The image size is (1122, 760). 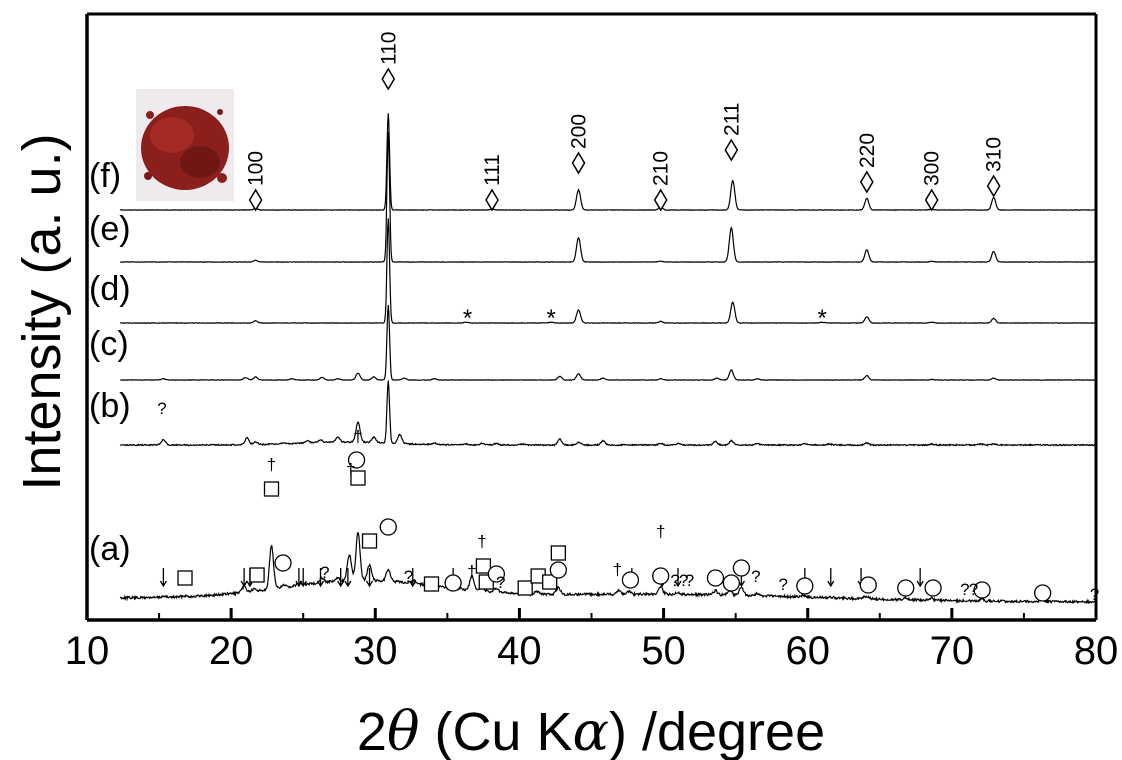 I want to click on series-label: (c), so click(x=109, y=344).